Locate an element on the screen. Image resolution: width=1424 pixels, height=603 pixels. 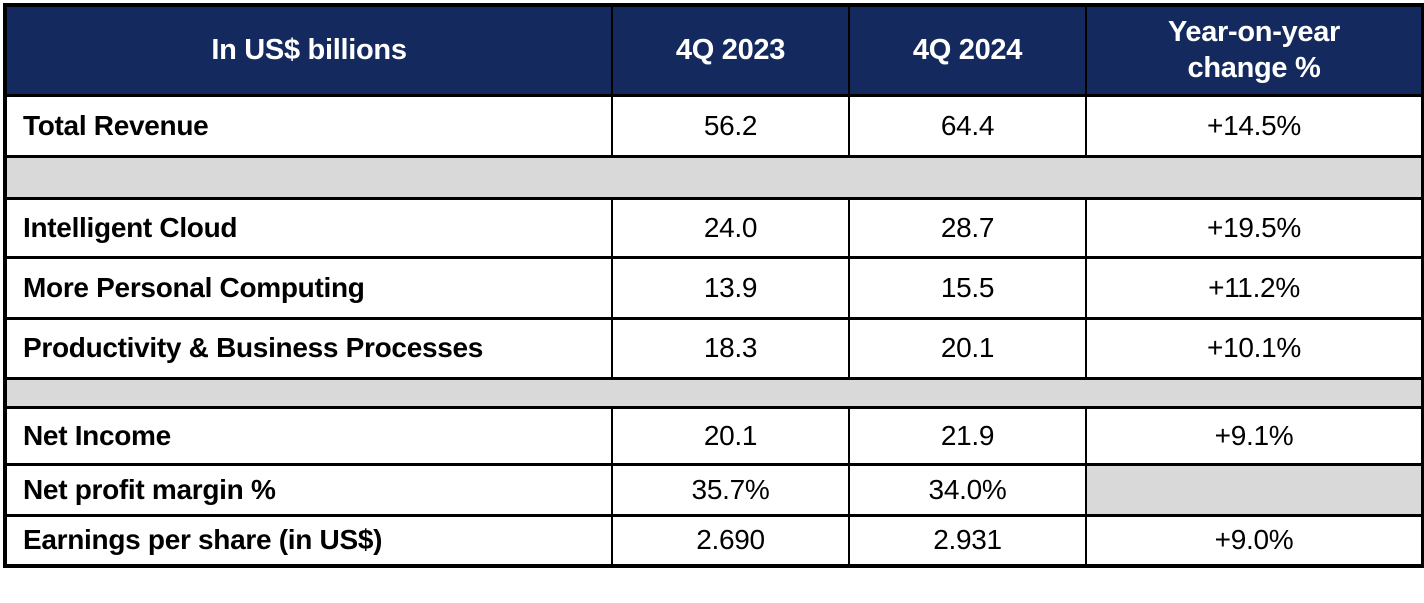
cell-total-revenue-yoy: +14.5% is located at coordinates (1254, 125).